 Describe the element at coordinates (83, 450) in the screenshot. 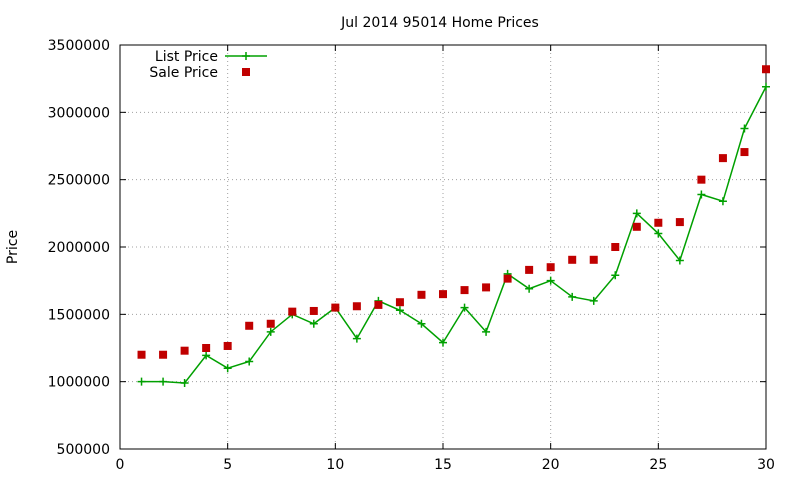

I see `y-tick-label: 500000` at that location.